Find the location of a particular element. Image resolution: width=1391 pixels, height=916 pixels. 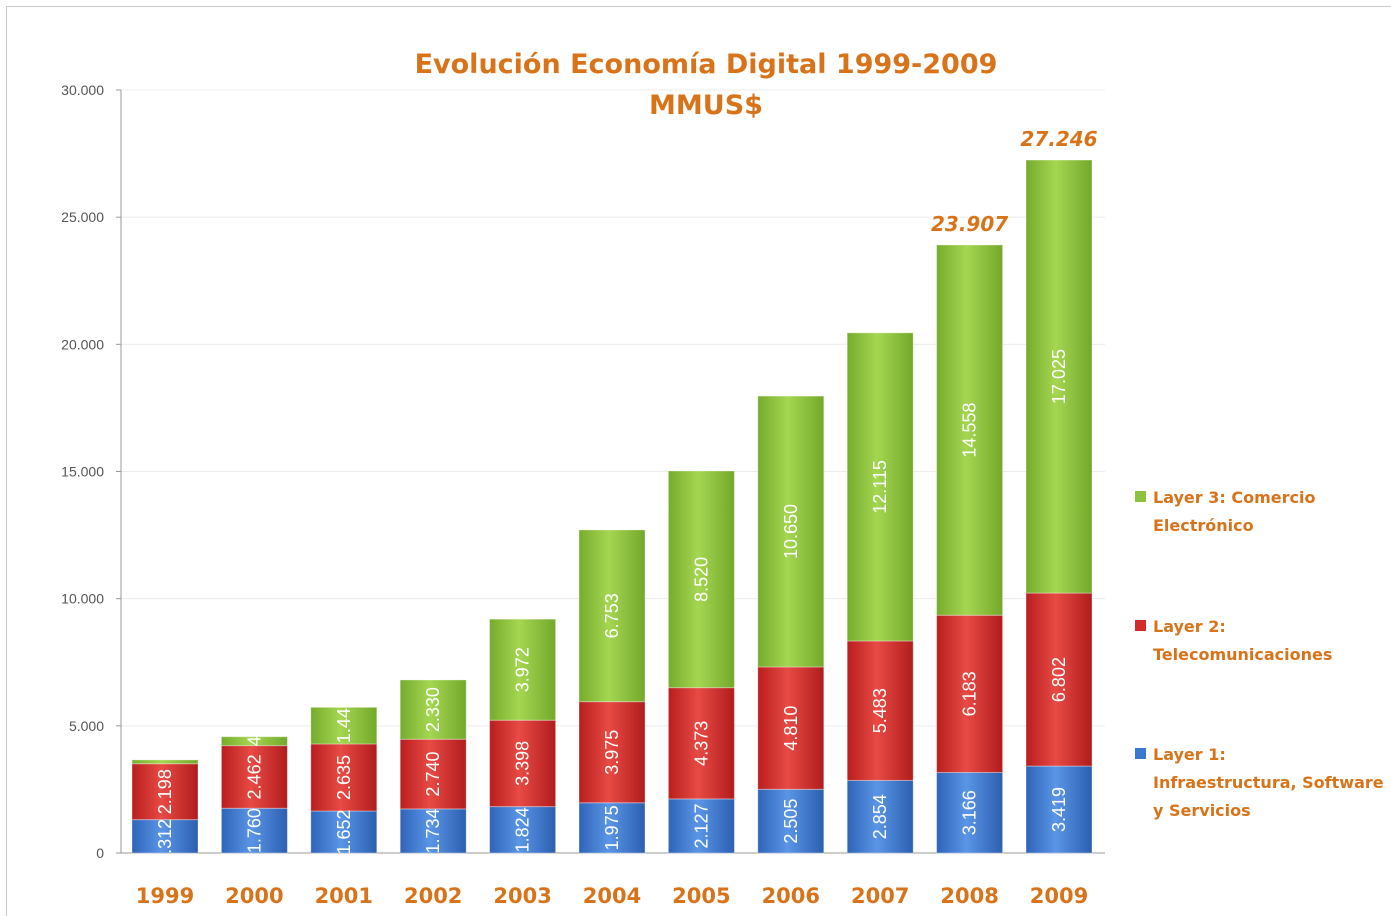

data-label: 3.419 is located at coordinates (1059, 809).